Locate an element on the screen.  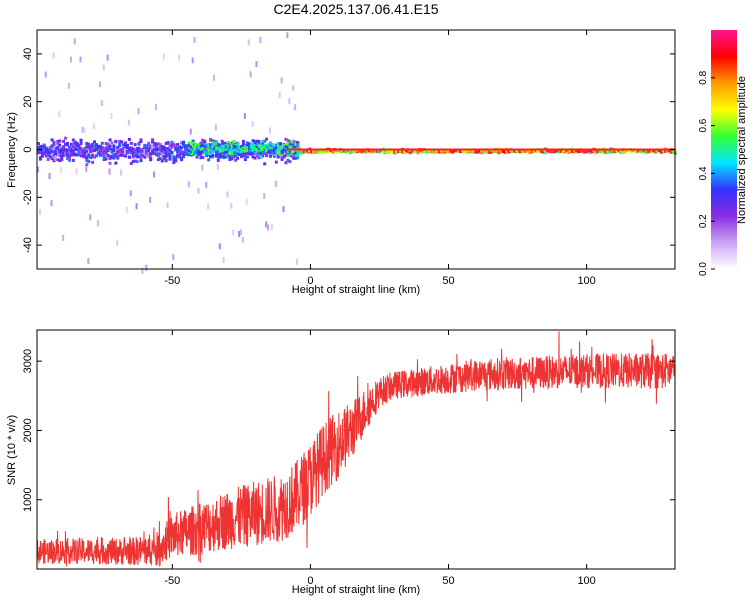
y-tick-label: 0 is located at coordinates (28, 149).